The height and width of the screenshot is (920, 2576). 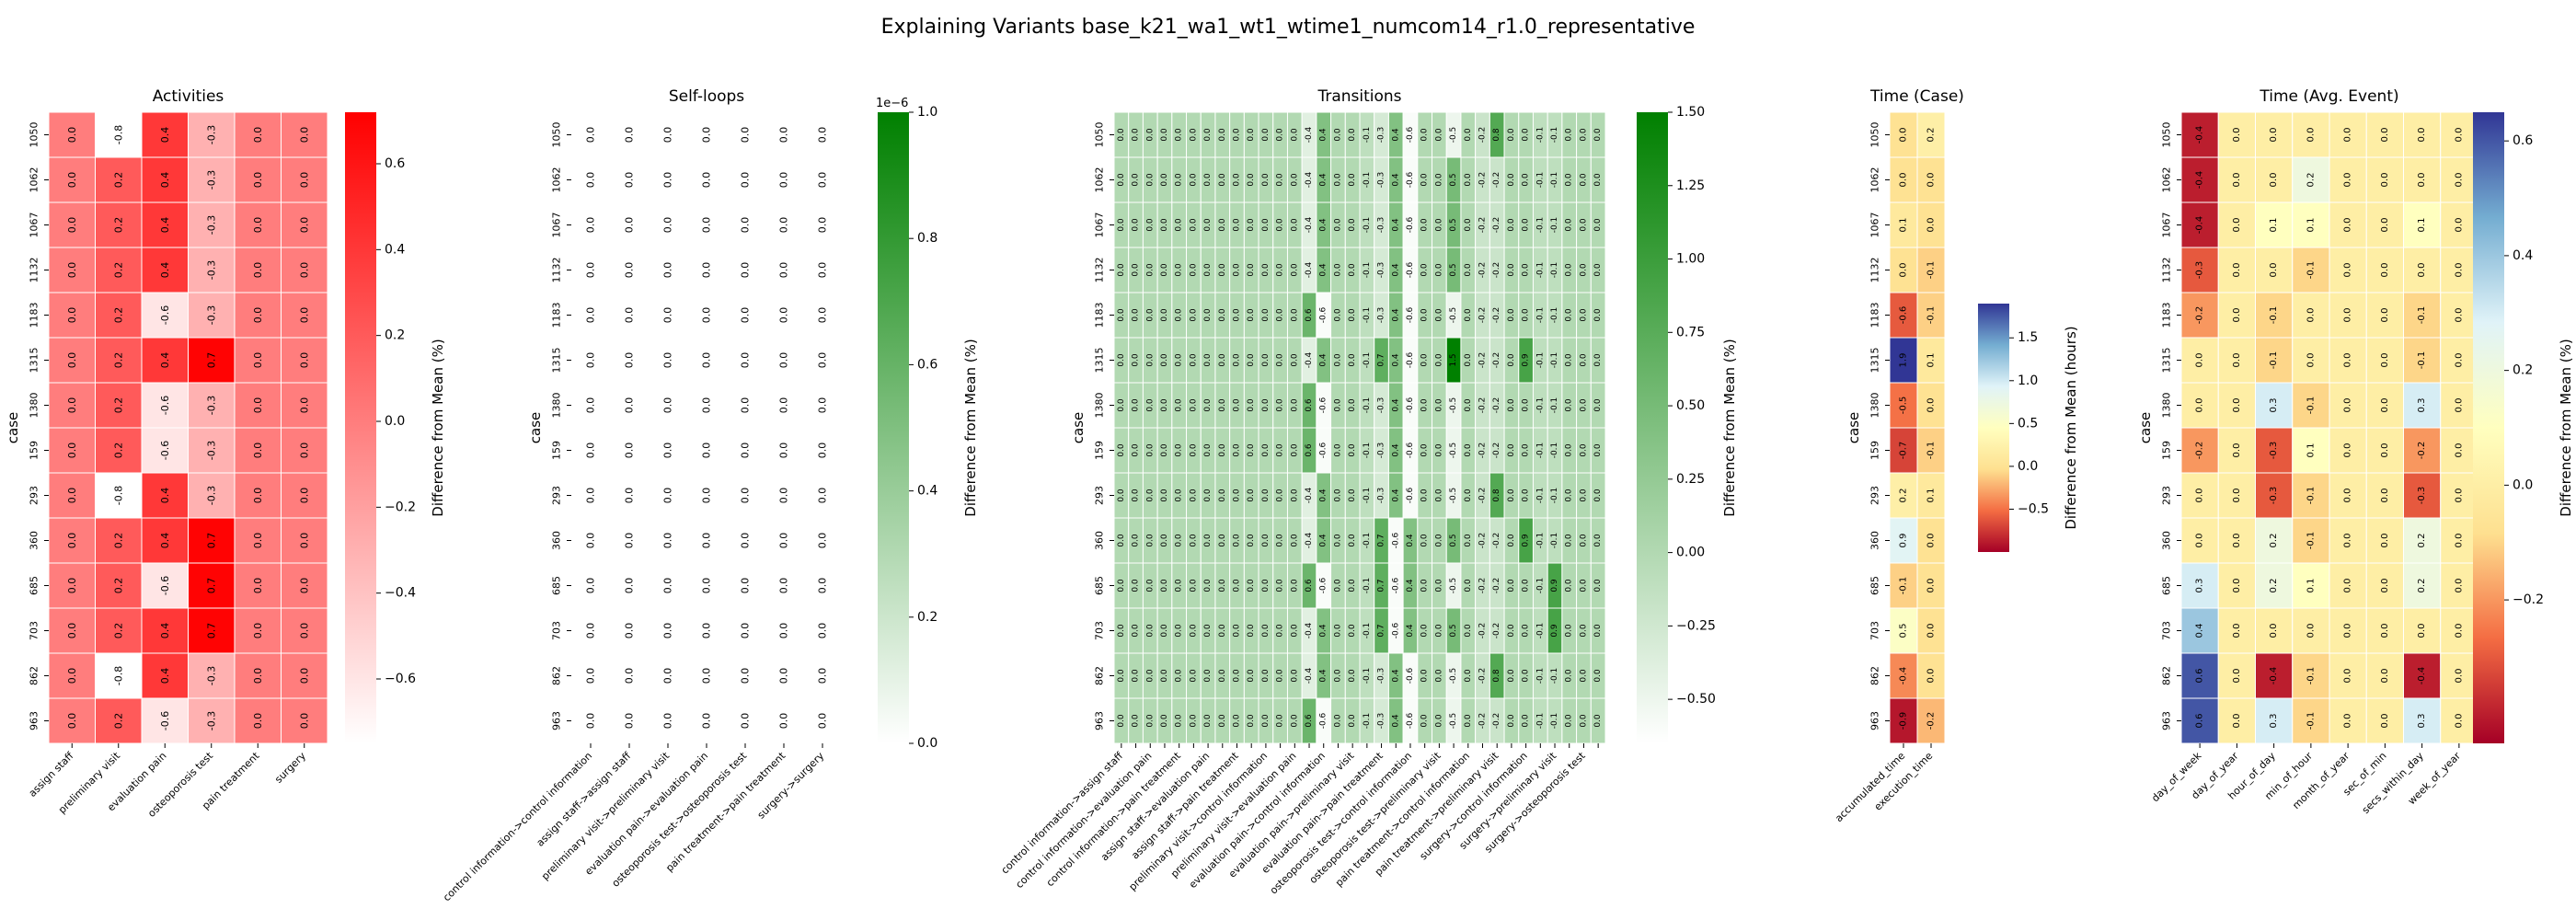 I want to click on y-tick-label: 360, so click(x=1875, y=540).